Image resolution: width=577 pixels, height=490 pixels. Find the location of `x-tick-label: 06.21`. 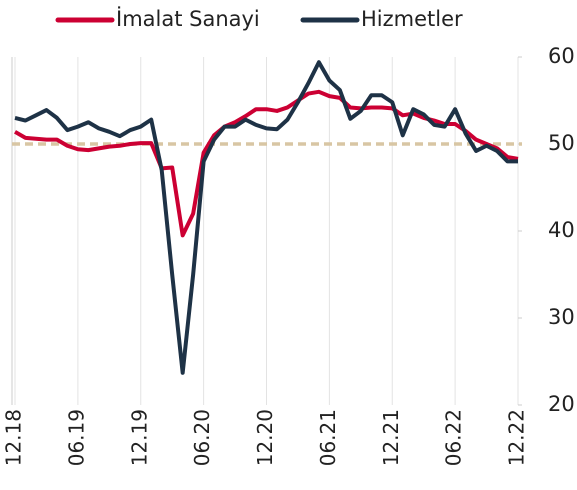

x-tick-label: 06.21 is located at coordinates (328, 437).